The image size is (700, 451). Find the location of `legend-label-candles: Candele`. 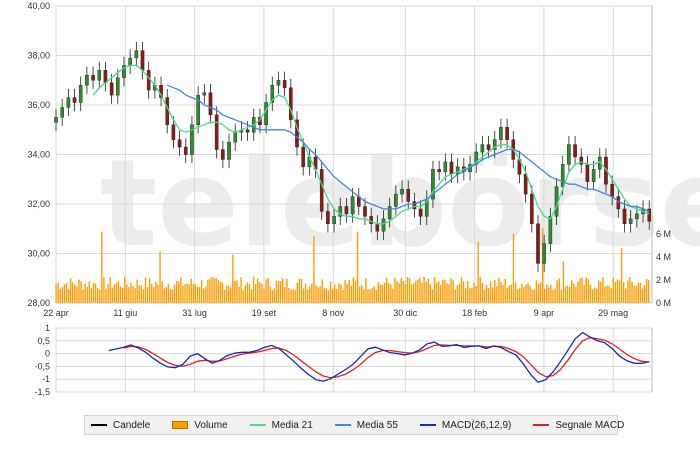

legend-label-candles: Candele is located at coordinates (132, 425).